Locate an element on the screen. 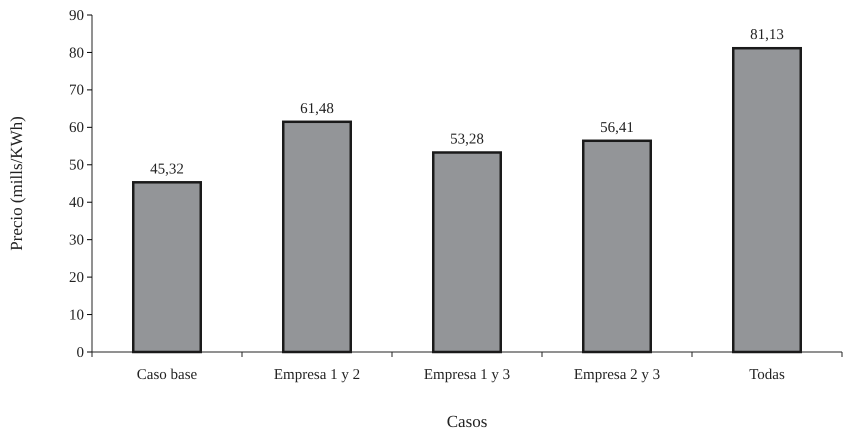 The image size is (848, 436). y-tick-label: 10 is located at coordinates (76, 315).